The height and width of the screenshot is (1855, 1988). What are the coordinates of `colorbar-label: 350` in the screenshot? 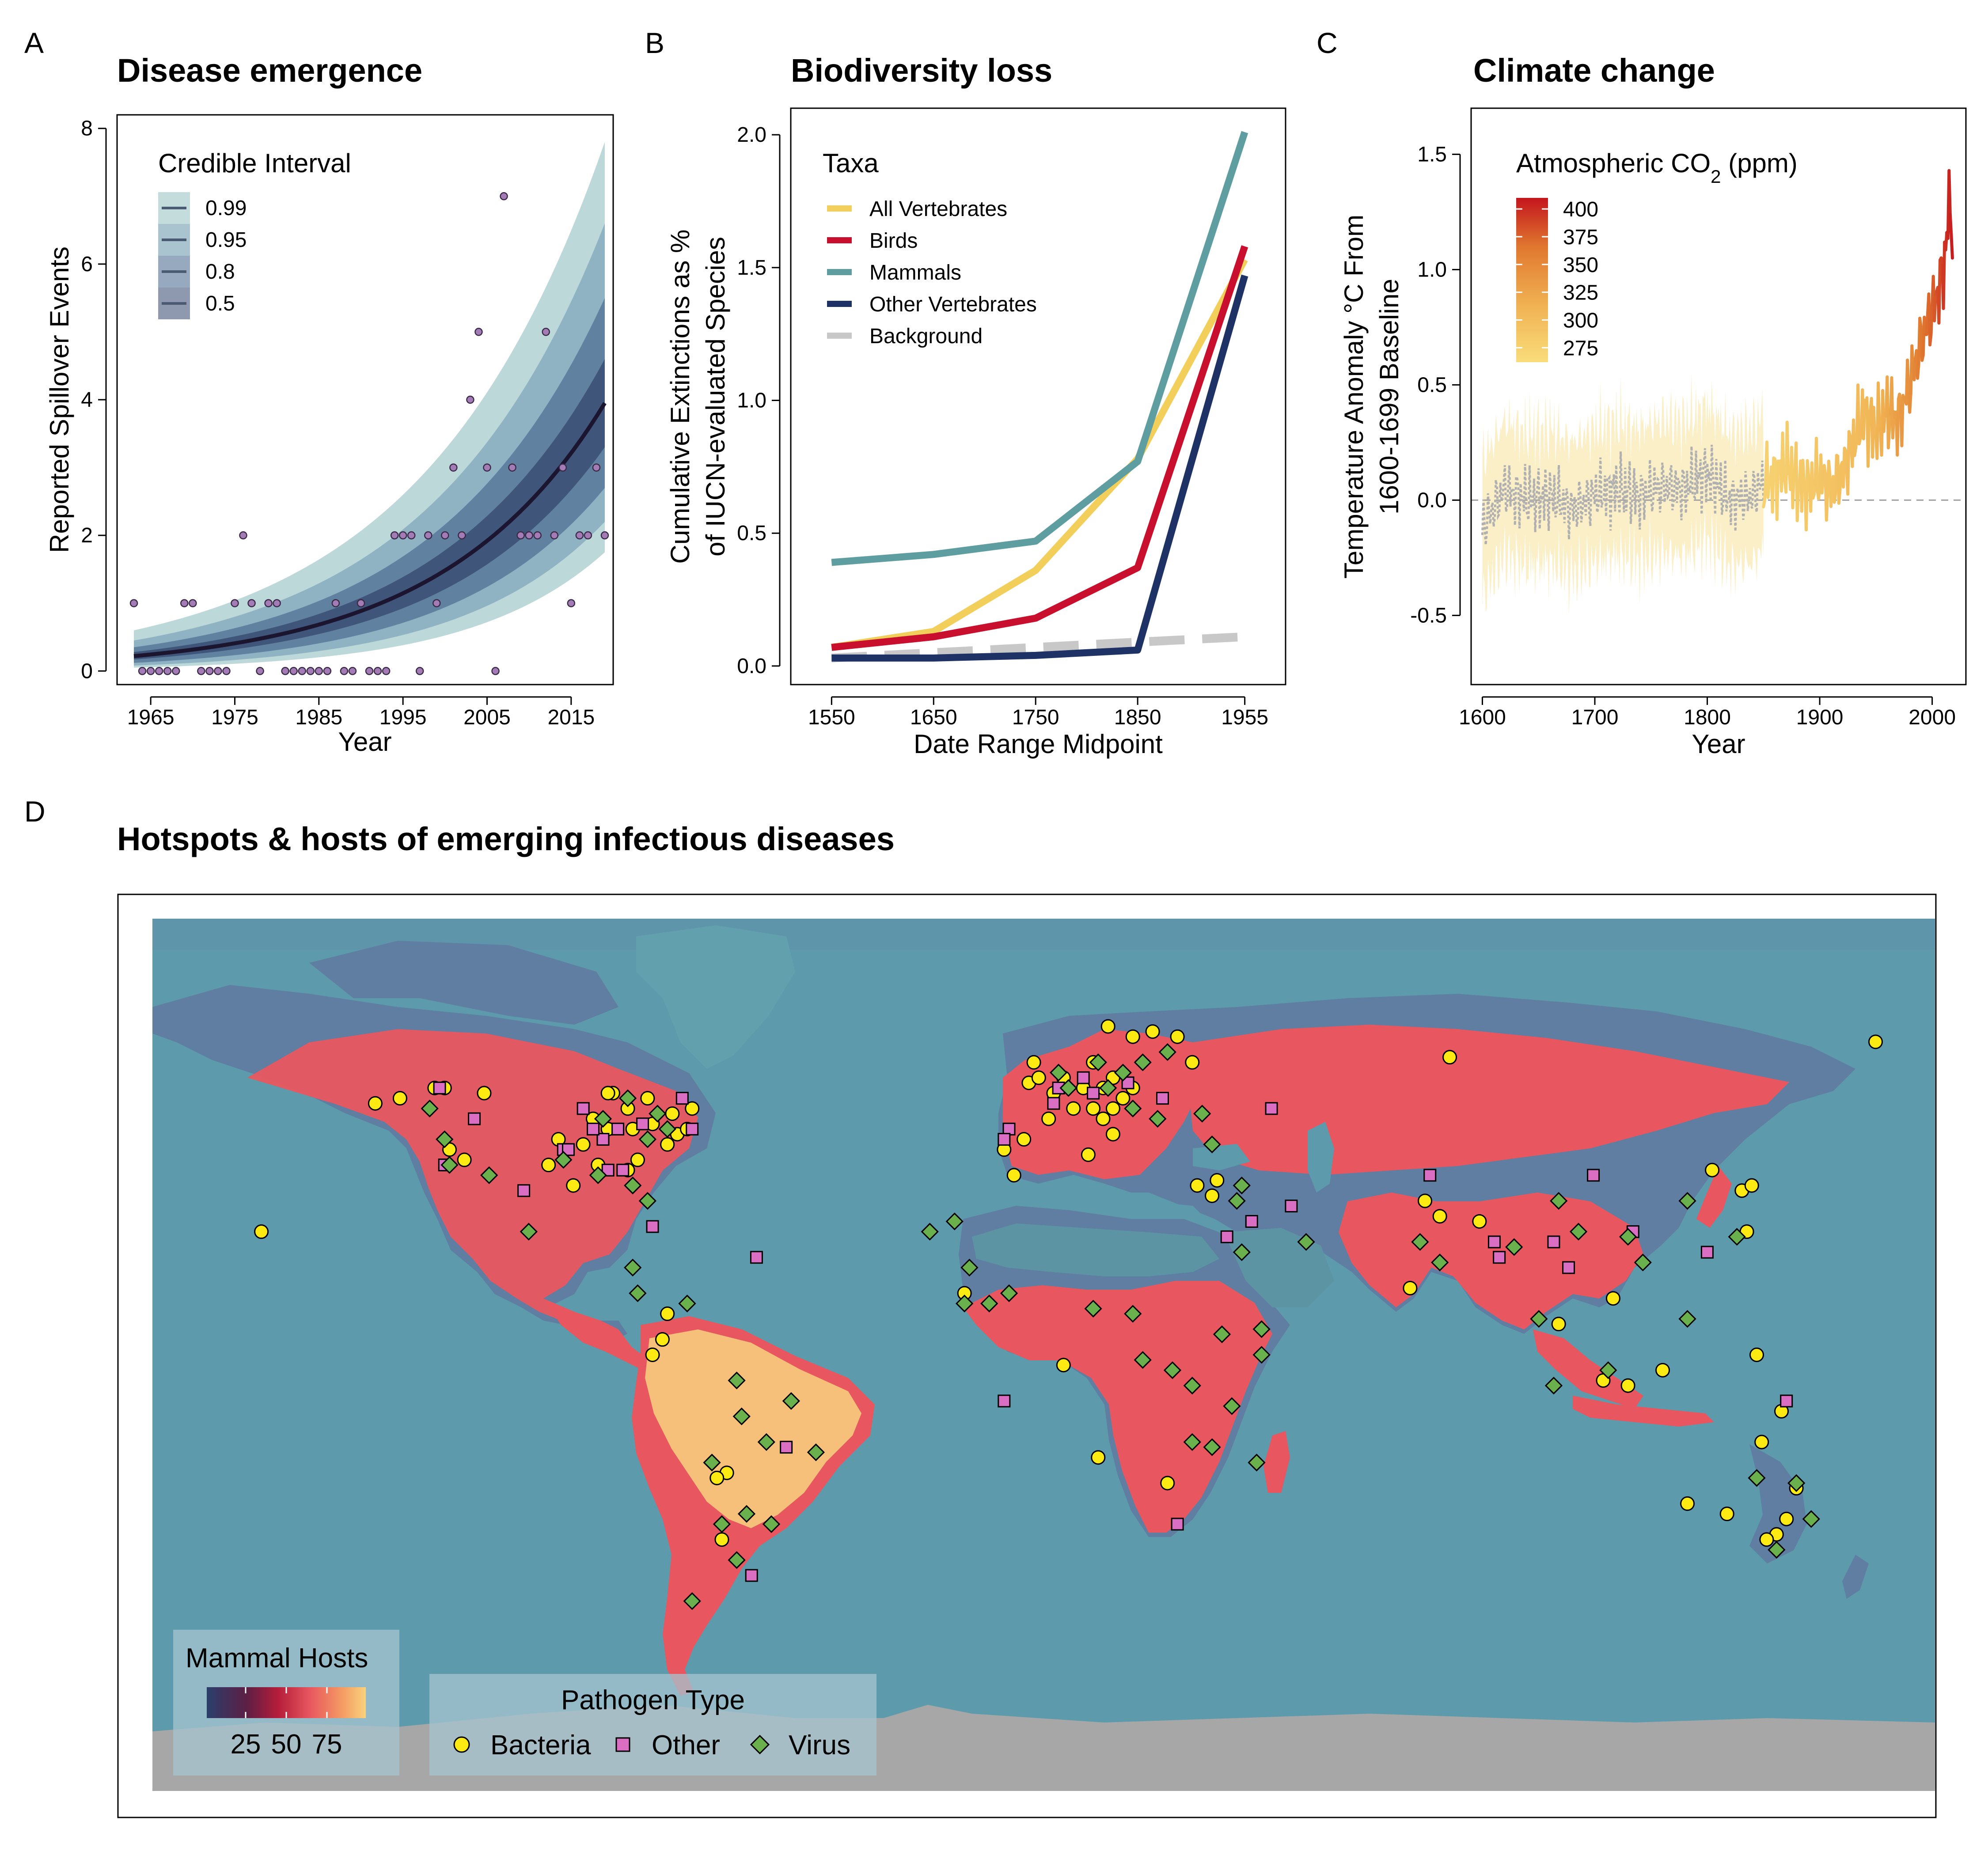 It's located at (1580, 265).